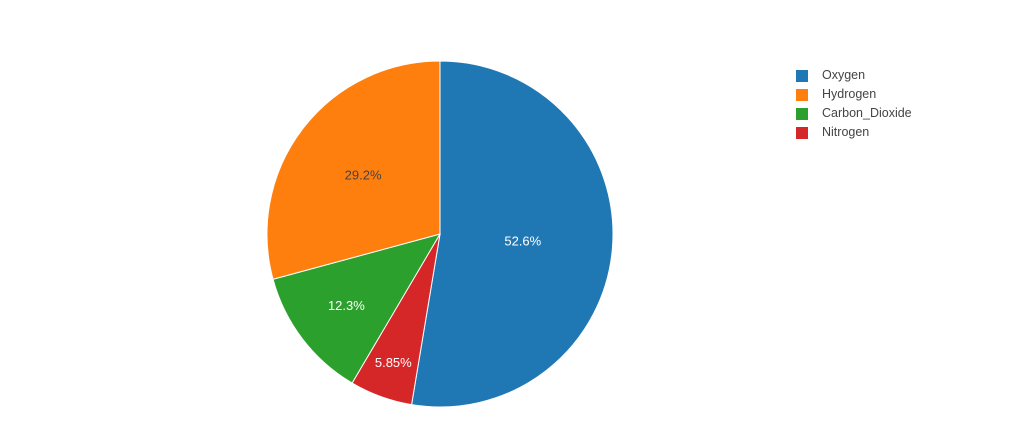 This screenshot has width=1024, height=435. I want to click on legend-item-hydrogen: Hydrogen, so click(854, 94).